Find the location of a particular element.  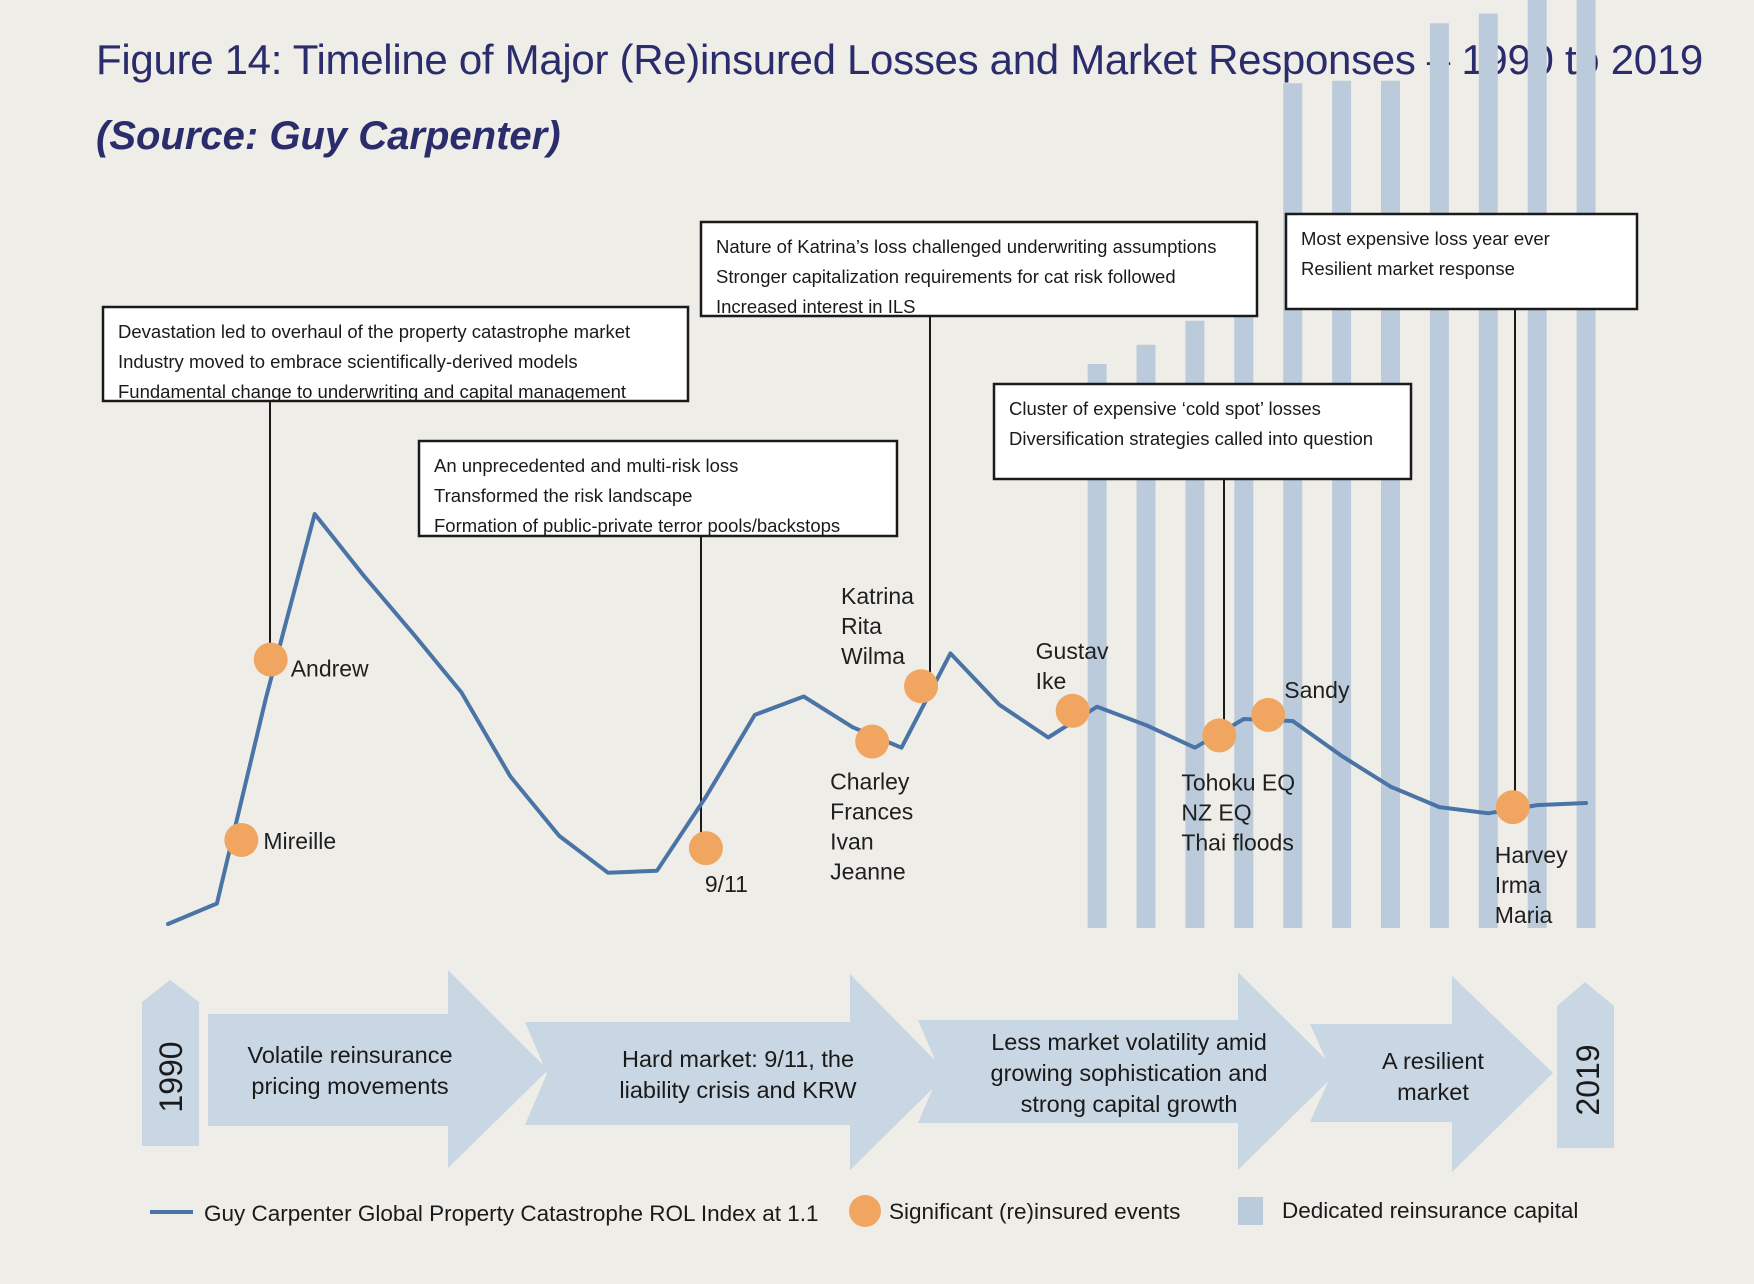

event-label-line: NZ EQ is located at coordinates (1216, 812).